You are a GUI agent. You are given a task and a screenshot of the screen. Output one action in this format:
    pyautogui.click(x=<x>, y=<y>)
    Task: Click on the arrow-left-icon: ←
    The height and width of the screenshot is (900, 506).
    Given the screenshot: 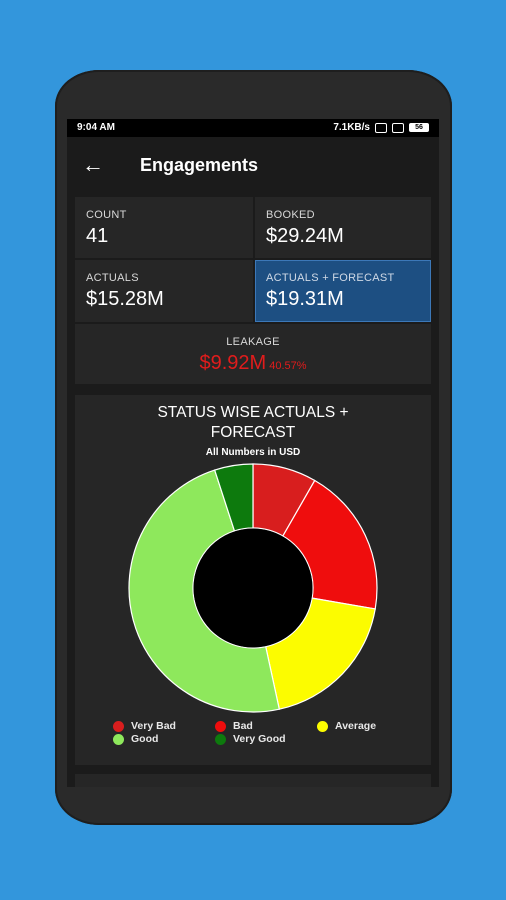 What is the action you would take?
    pyautogui.click(x=93, y=164)
    